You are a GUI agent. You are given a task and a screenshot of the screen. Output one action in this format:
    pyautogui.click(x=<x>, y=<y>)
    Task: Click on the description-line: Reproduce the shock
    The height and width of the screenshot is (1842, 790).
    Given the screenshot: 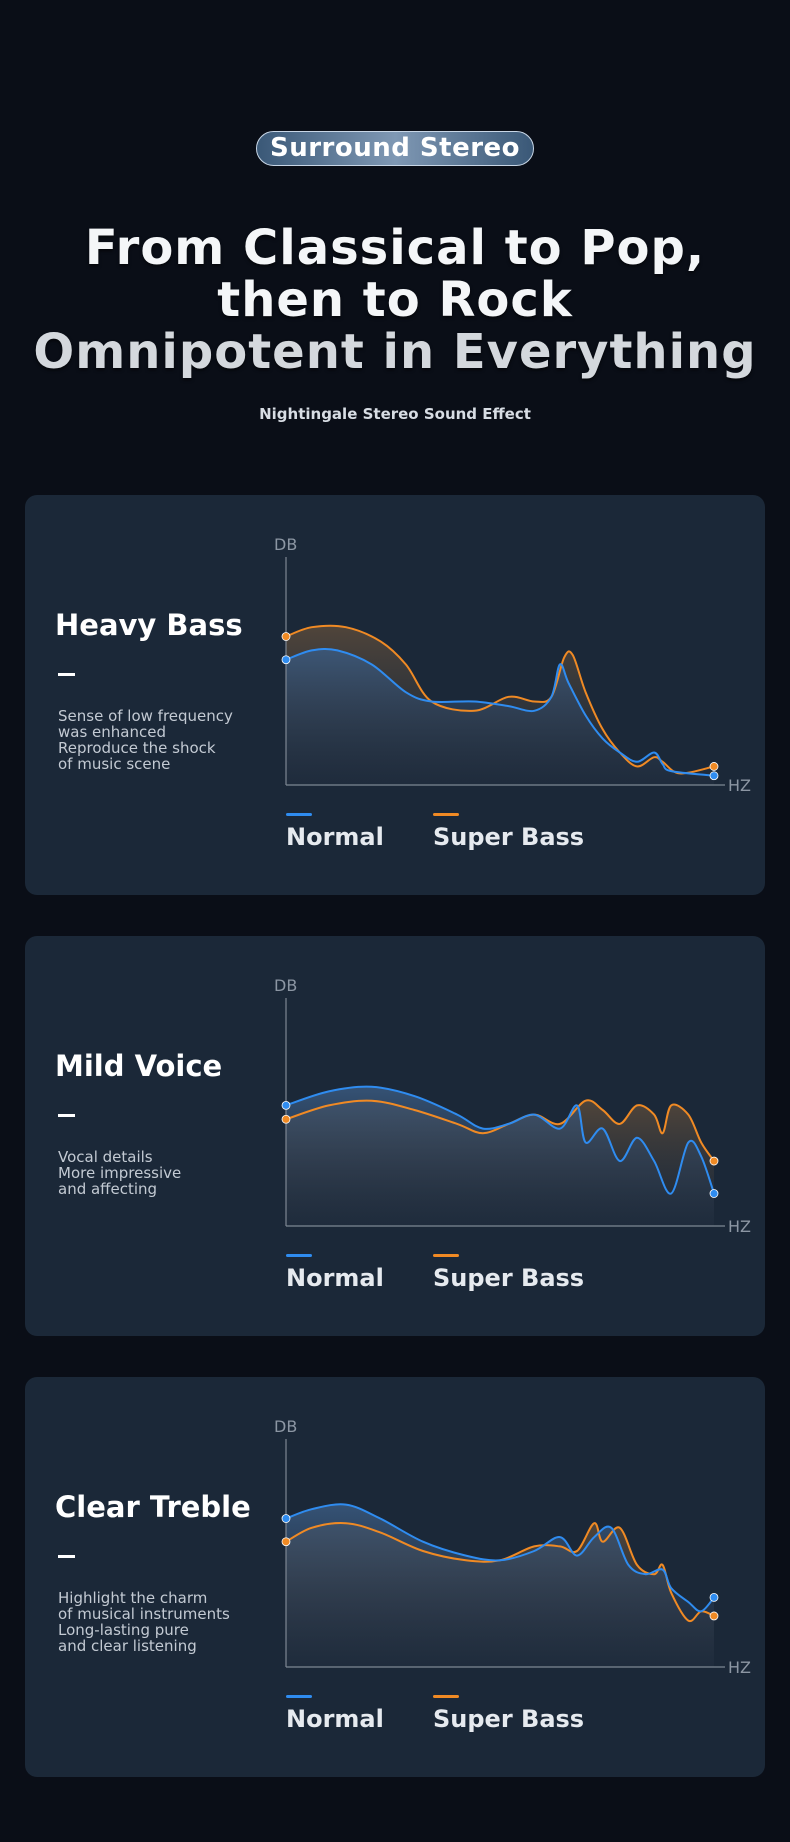 What is the action you would take?
    pyautogui.click(x=137, y=748)
    